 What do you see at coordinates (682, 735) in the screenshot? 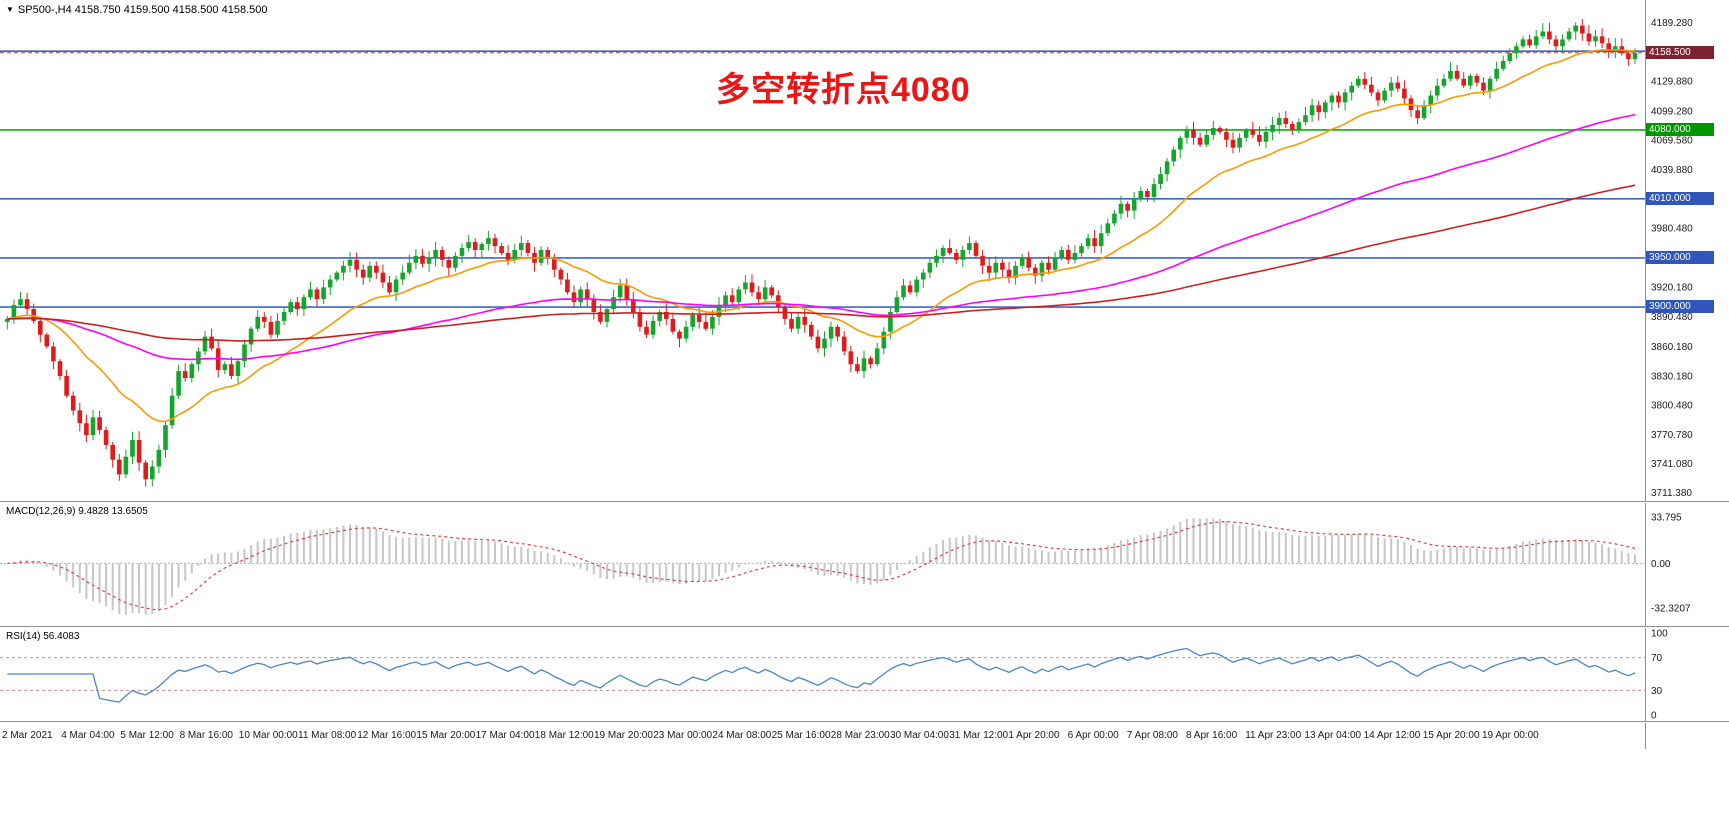
I see `time-axis-label: 23 Mar 00:00` at bounding box center [682, 735].